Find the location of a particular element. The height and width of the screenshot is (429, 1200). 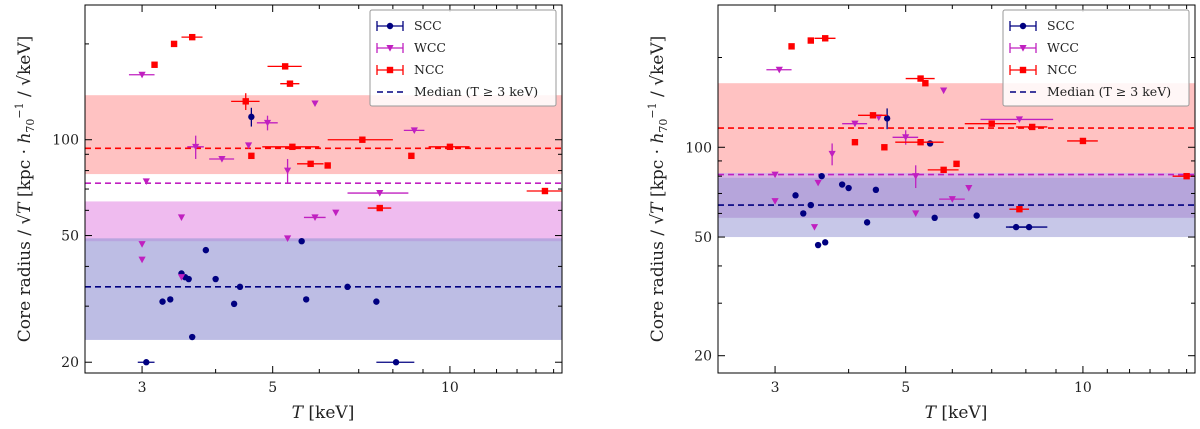

left-xlabel: T [keV] is located at coordinates (323, 413).